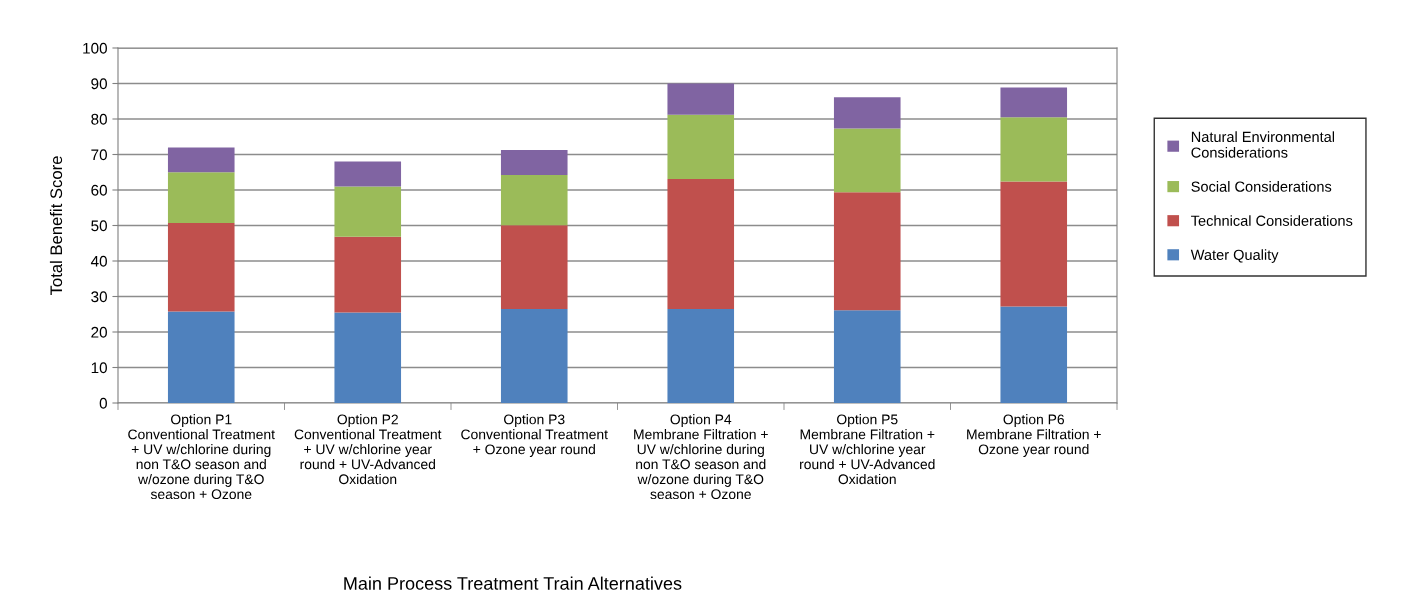  What do you see at coordinates (99, 226) in the screenshot?
I see `y-tick-label: 50` at bounding box center [99, 226].